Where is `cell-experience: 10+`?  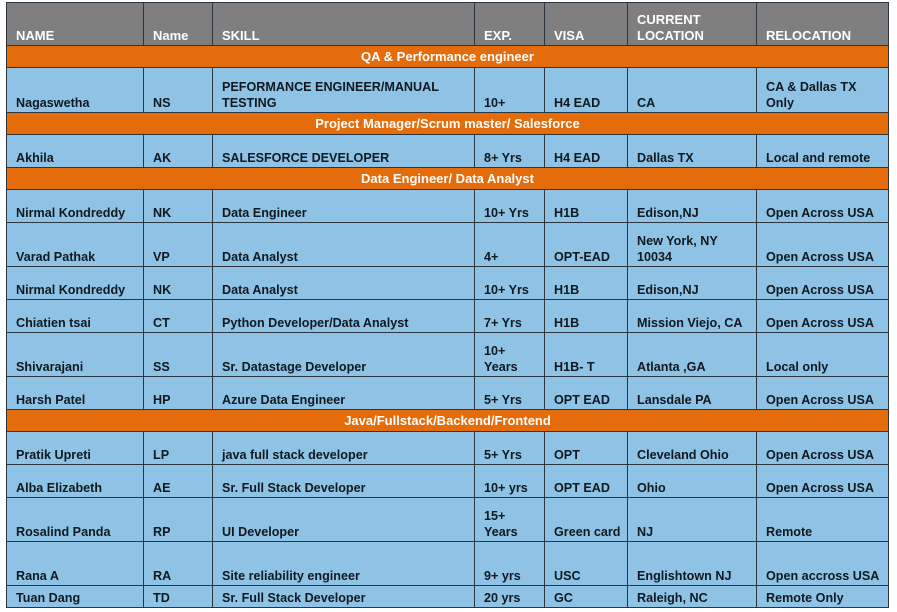
cell-experience: 10+ is located at coordinates (509, 90).